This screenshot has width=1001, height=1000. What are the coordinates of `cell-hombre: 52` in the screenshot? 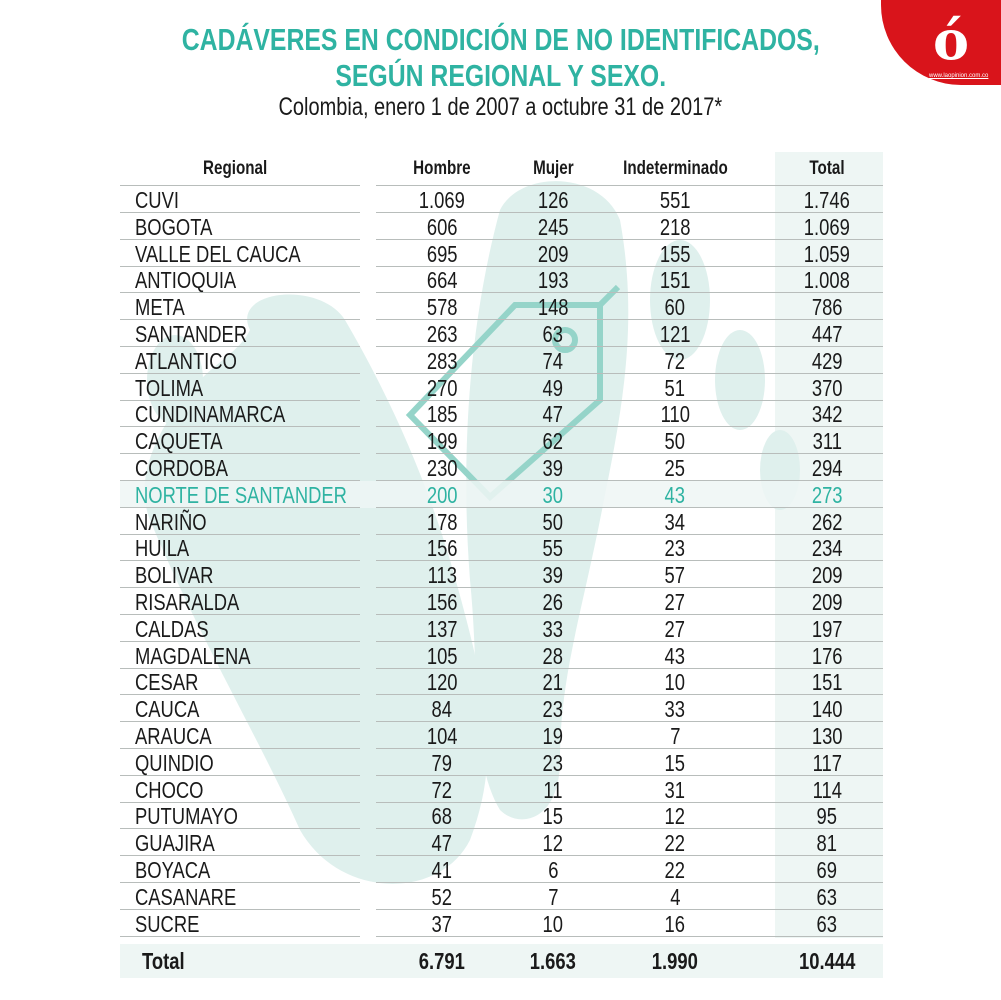 It's located at (442, 896).